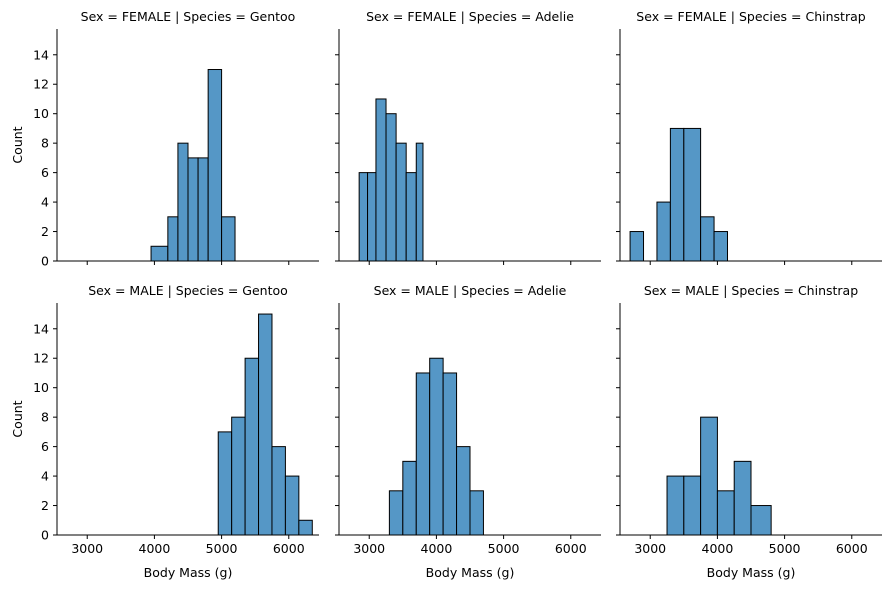  What do you see at coordinates (468, 137) in the screenshot?
I see `facet-panel: Sex = FEMALE | Species = Adelie` at bounding box center [468, 137].